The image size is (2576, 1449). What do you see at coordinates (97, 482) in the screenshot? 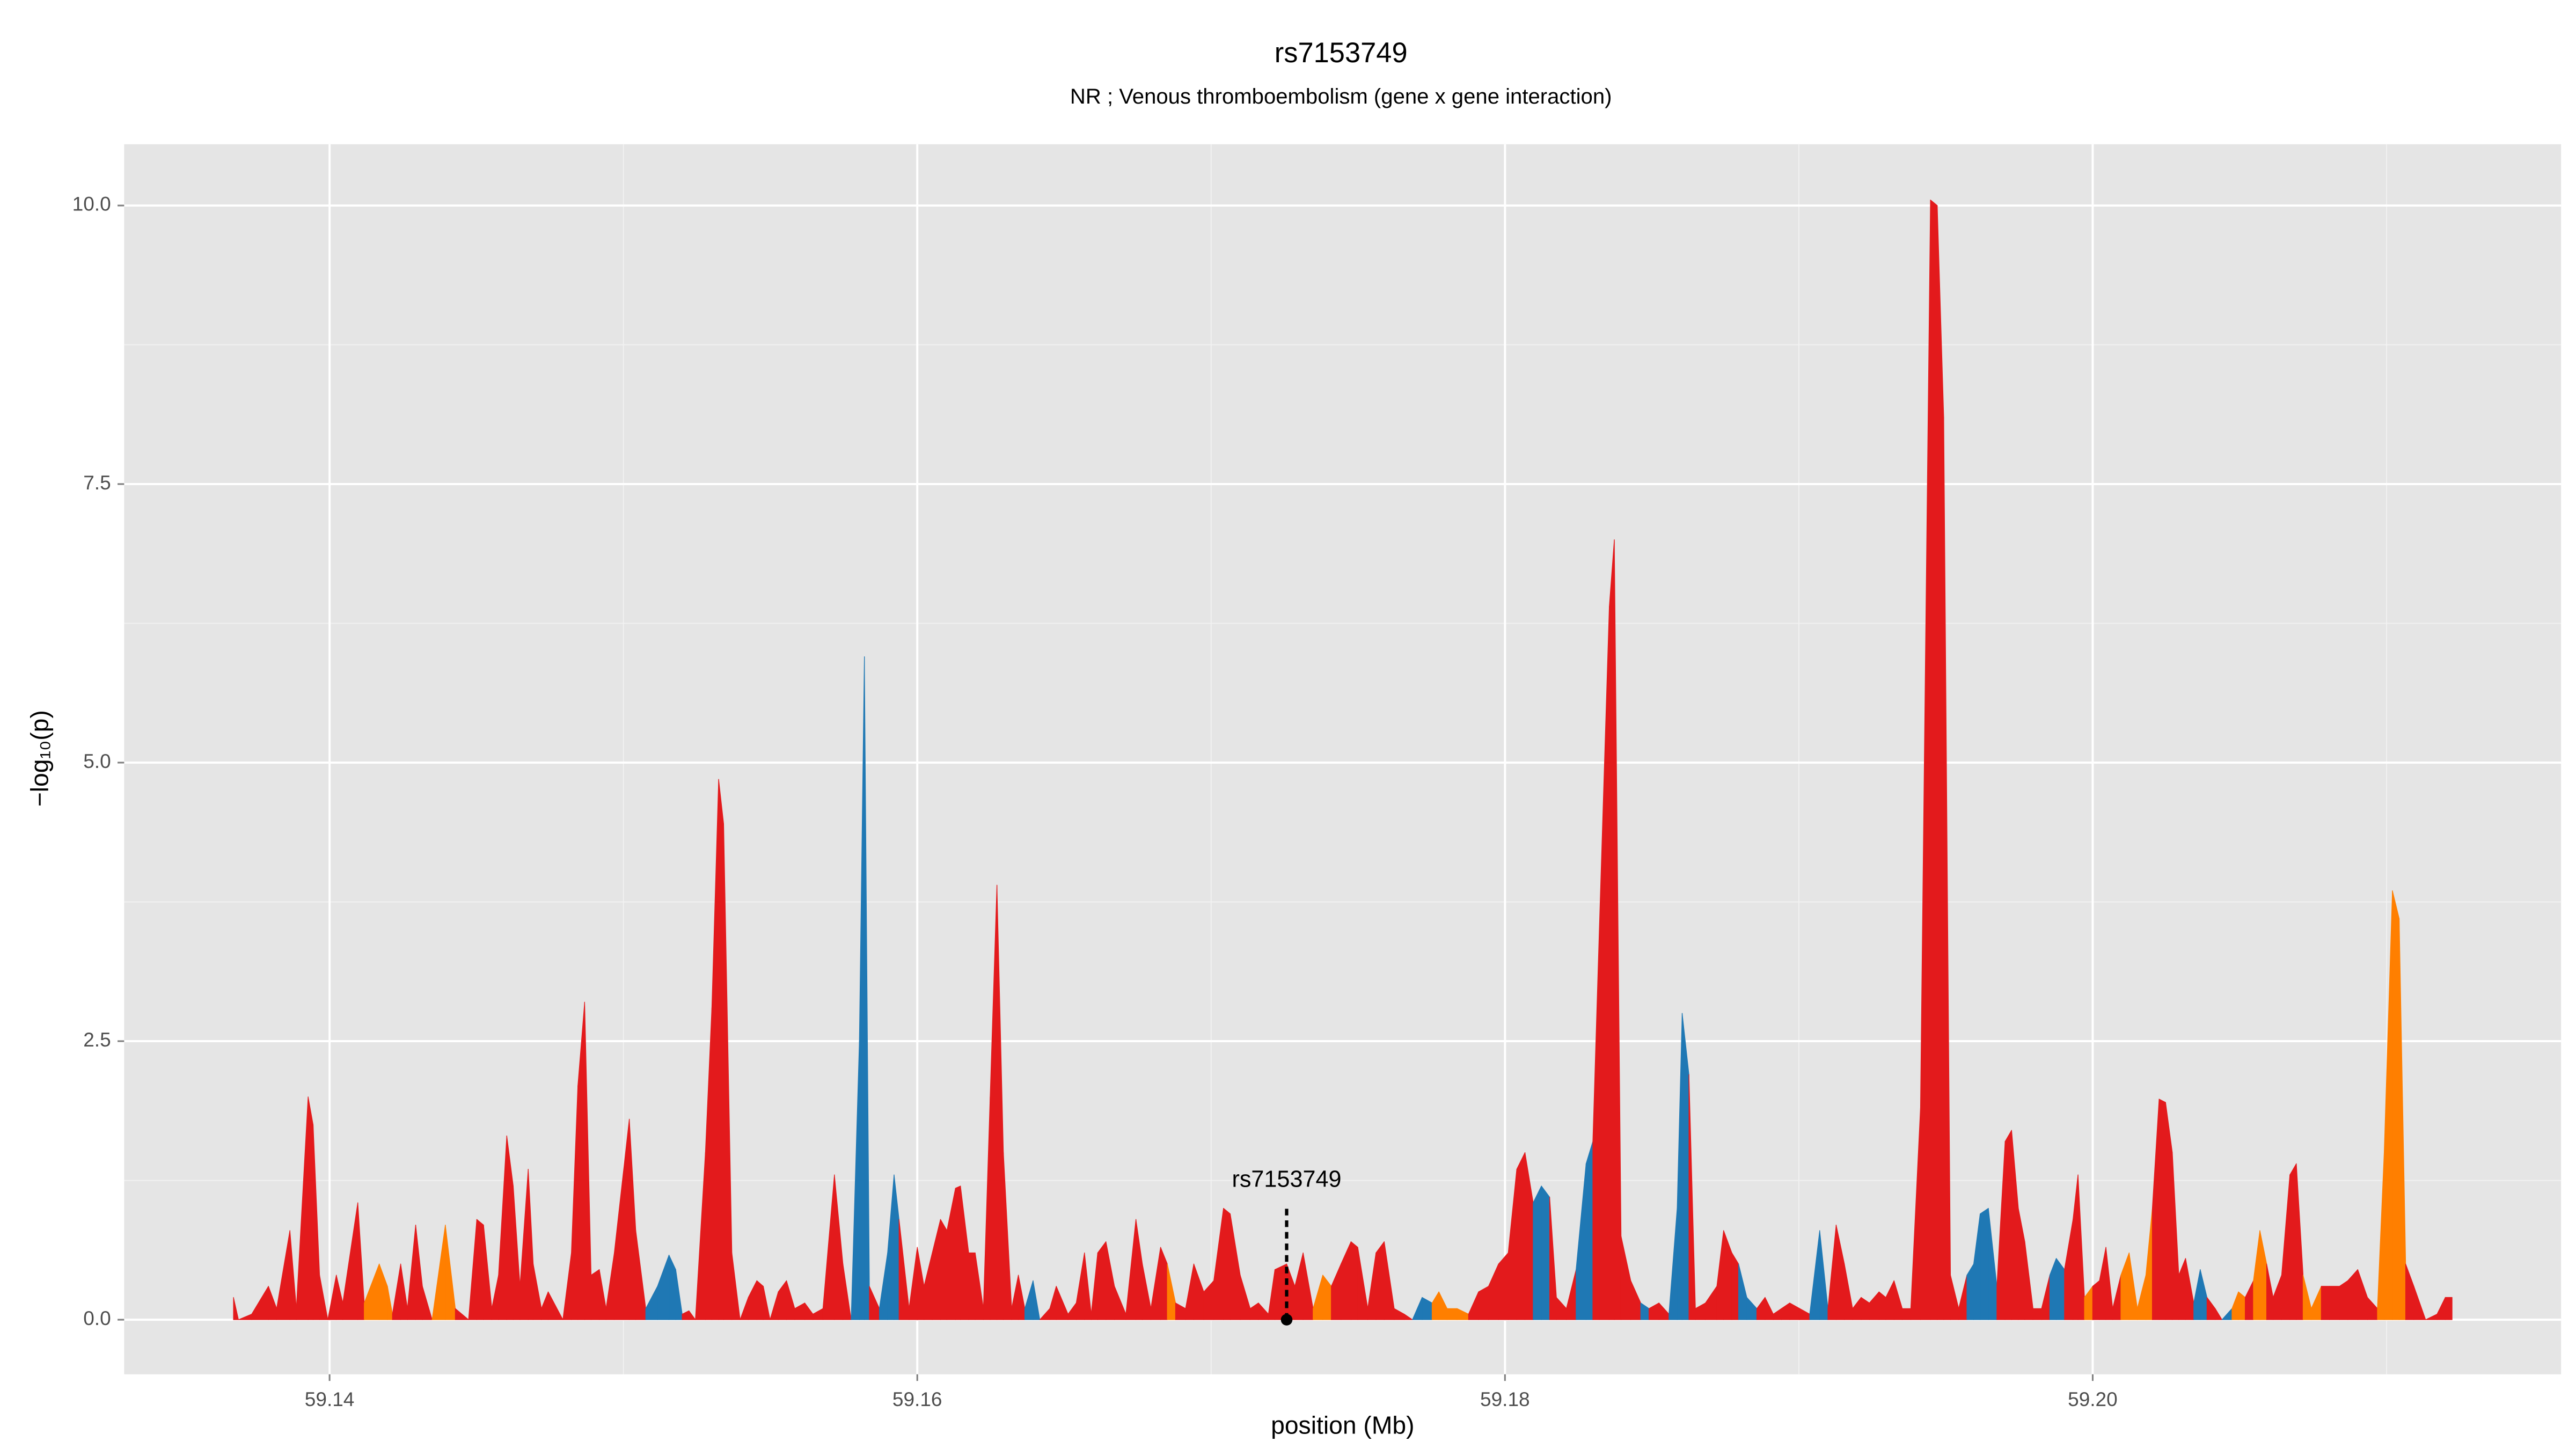
I see `y-tick-label: 7.5` at bounding box center [97, 482].